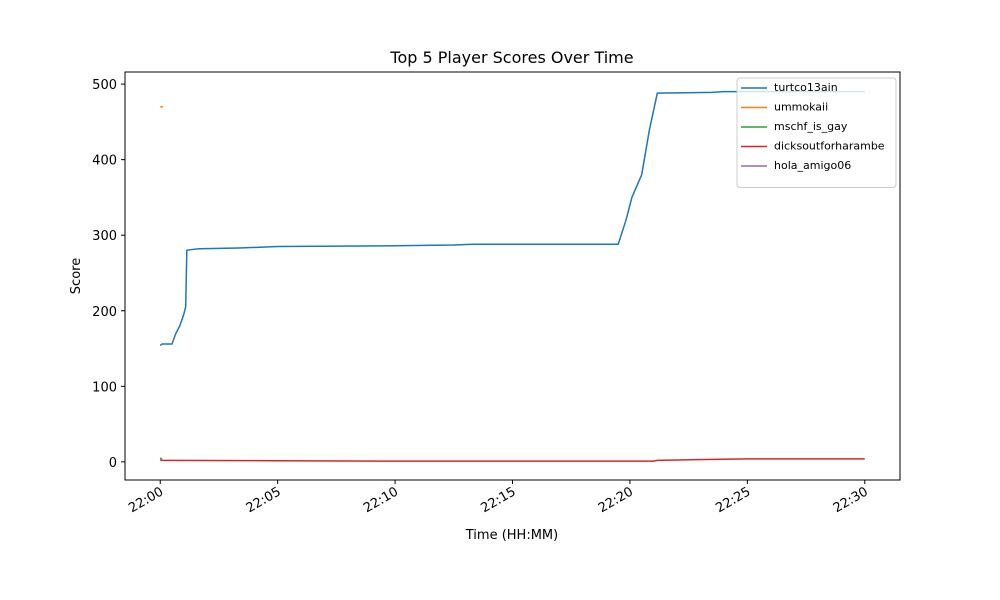 The image size is (1000, 600). I want to click on y-tick-label: 100, so click(104, 387).